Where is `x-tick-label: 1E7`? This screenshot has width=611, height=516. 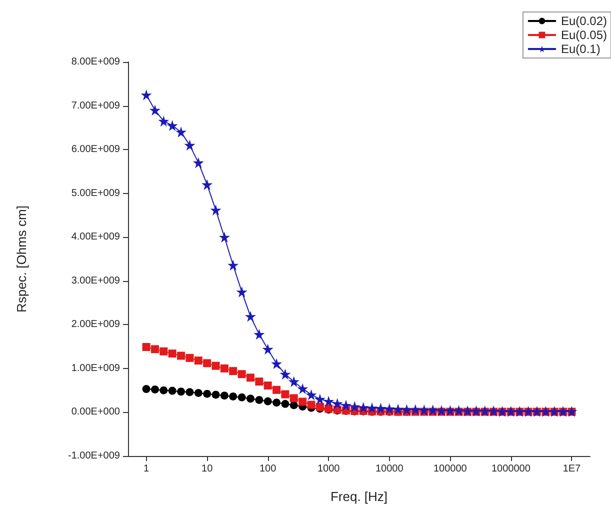 x-tick-label: 1E7 is located at coordinates (572, 469).